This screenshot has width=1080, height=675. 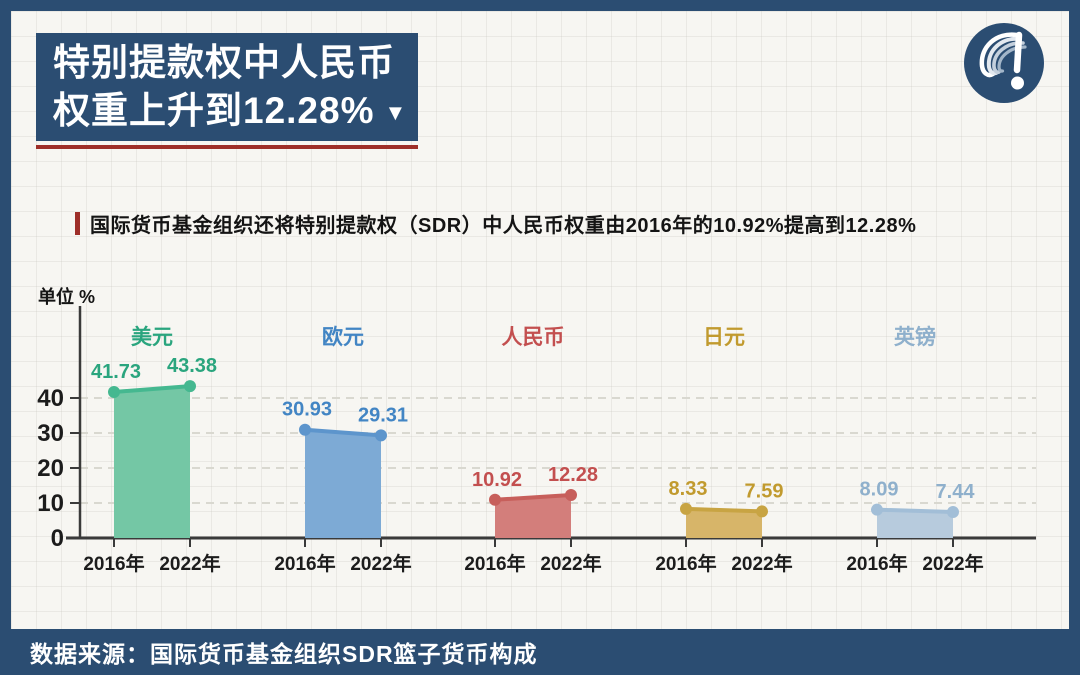 What do you see at coordinates (396, 112) in the screenshot?
I see `down-arrow-icon: ▼` at bounding box center [396, 112].